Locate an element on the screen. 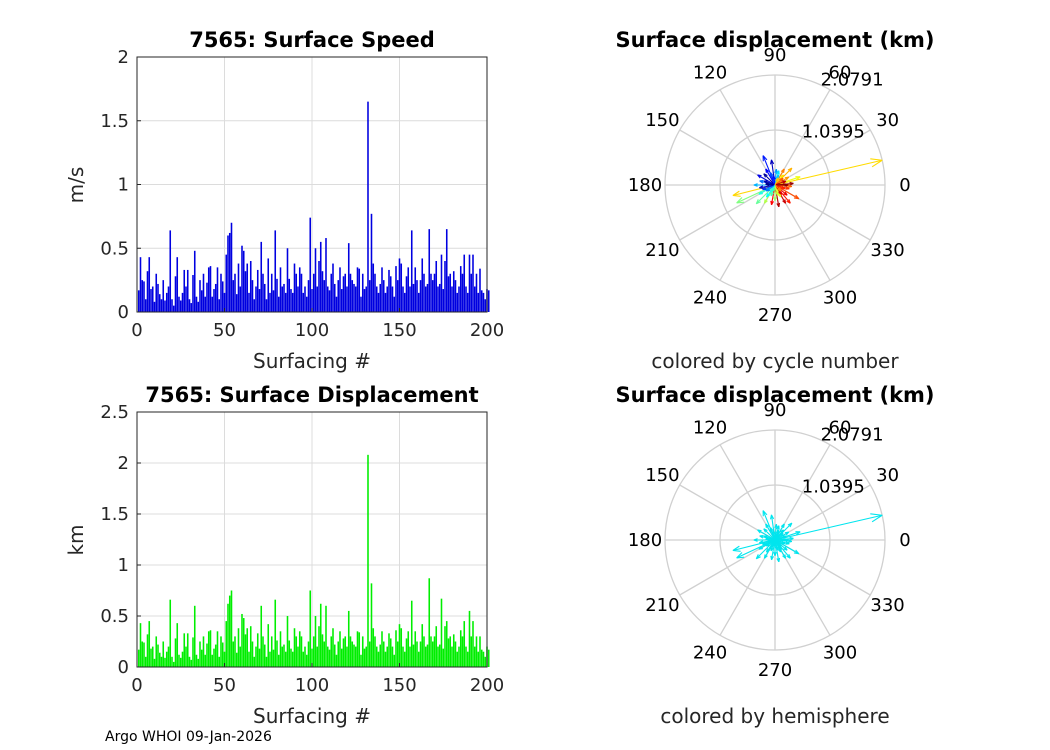  y-tick-label: 1.5 is located at coordinates (114, 514).